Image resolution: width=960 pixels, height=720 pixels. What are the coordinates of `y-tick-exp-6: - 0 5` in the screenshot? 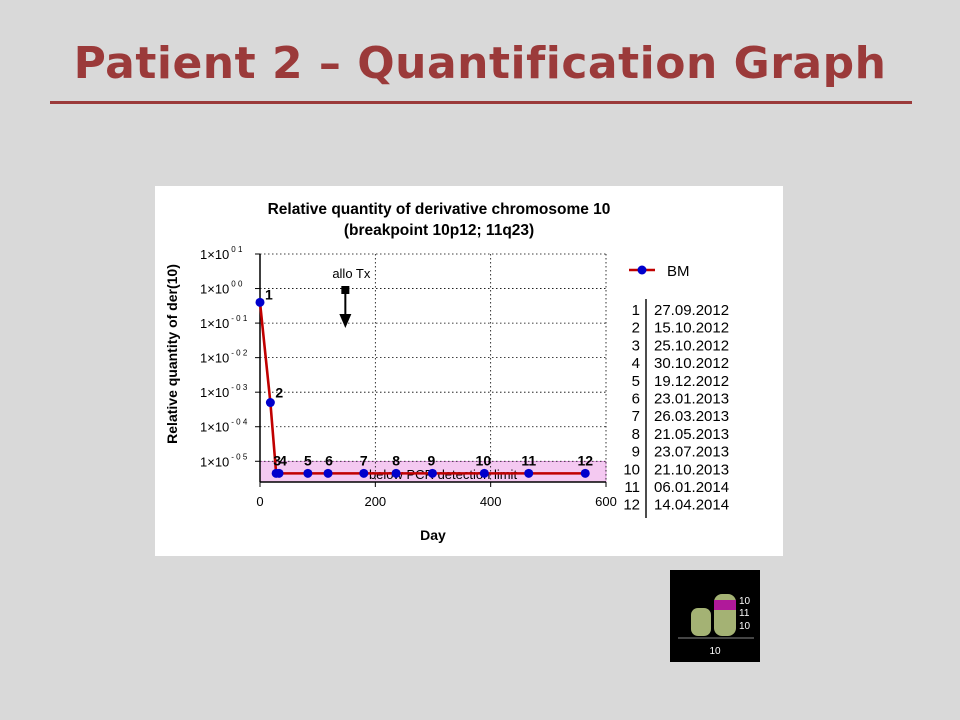 It's located at (239, 456).